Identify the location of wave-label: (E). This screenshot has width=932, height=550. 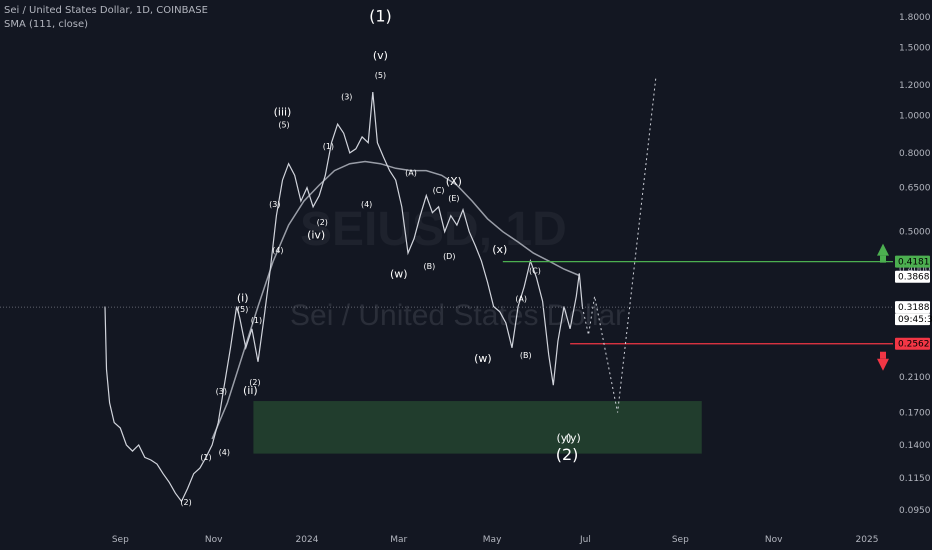
(453, 198).